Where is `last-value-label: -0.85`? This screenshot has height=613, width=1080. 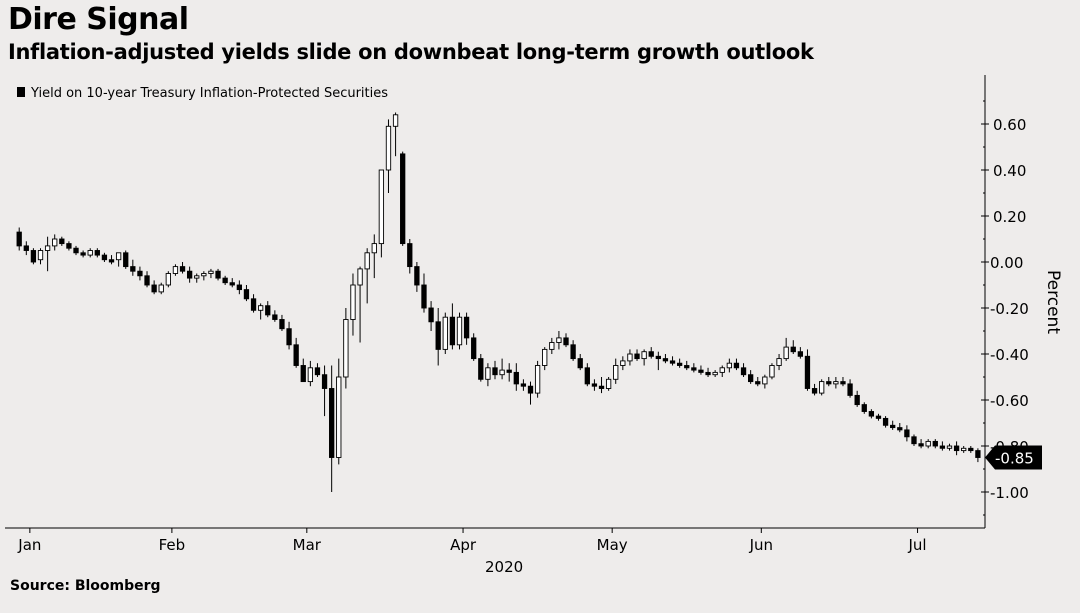 last-value-label: -0.85 is located at coordinates (1014, 459).